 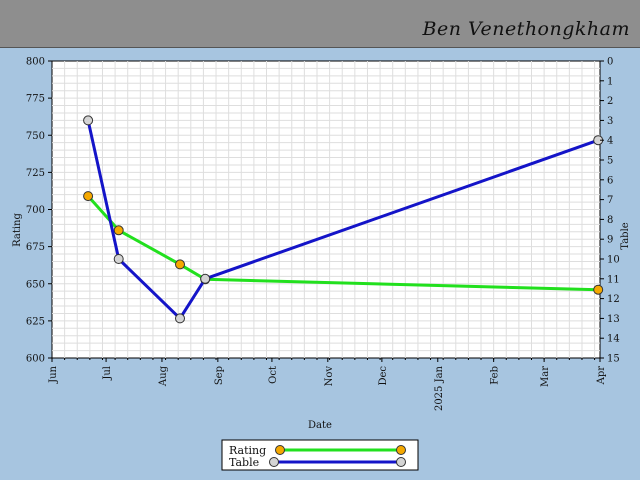 I want to click on left-tick-label: 600, so click(x=35, y=359).